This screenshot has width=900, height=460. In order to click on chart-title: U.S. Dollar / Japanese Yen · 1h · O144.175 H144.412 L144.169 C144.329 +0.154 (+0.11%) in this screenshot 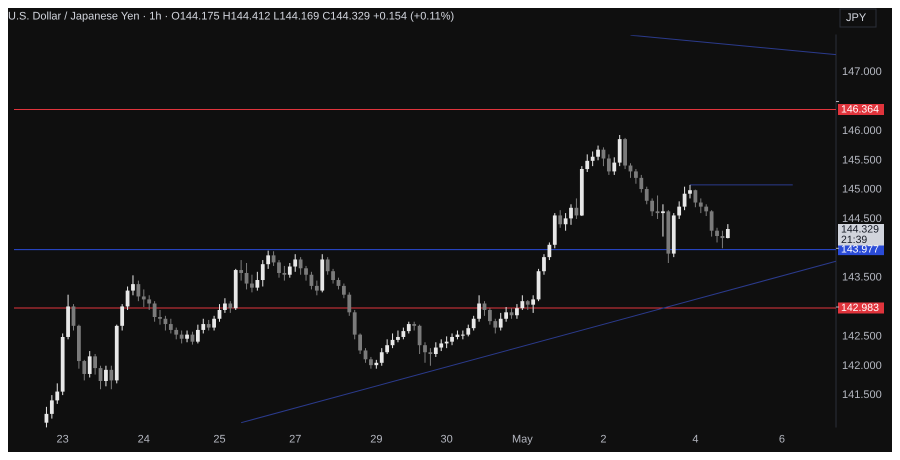, I will do `click(231, 16)`.